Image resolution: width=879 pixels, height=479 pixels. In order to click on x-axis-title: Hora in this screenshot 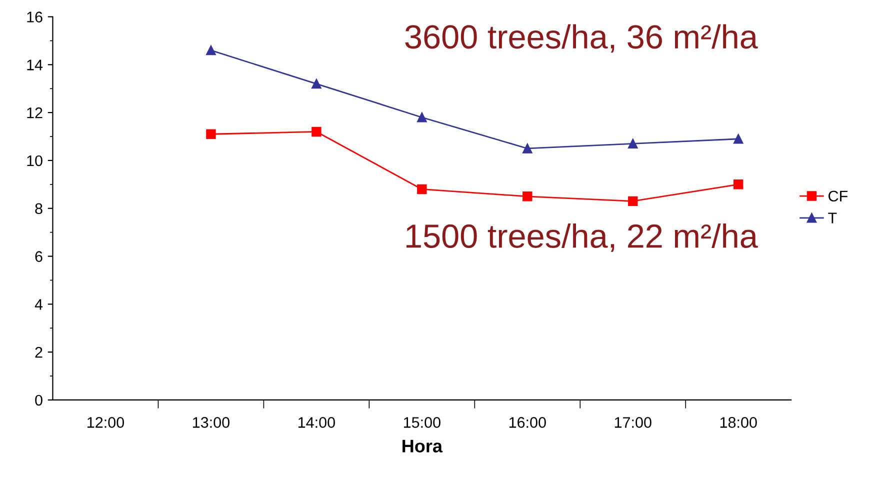, I will do `click(422, 446)`.